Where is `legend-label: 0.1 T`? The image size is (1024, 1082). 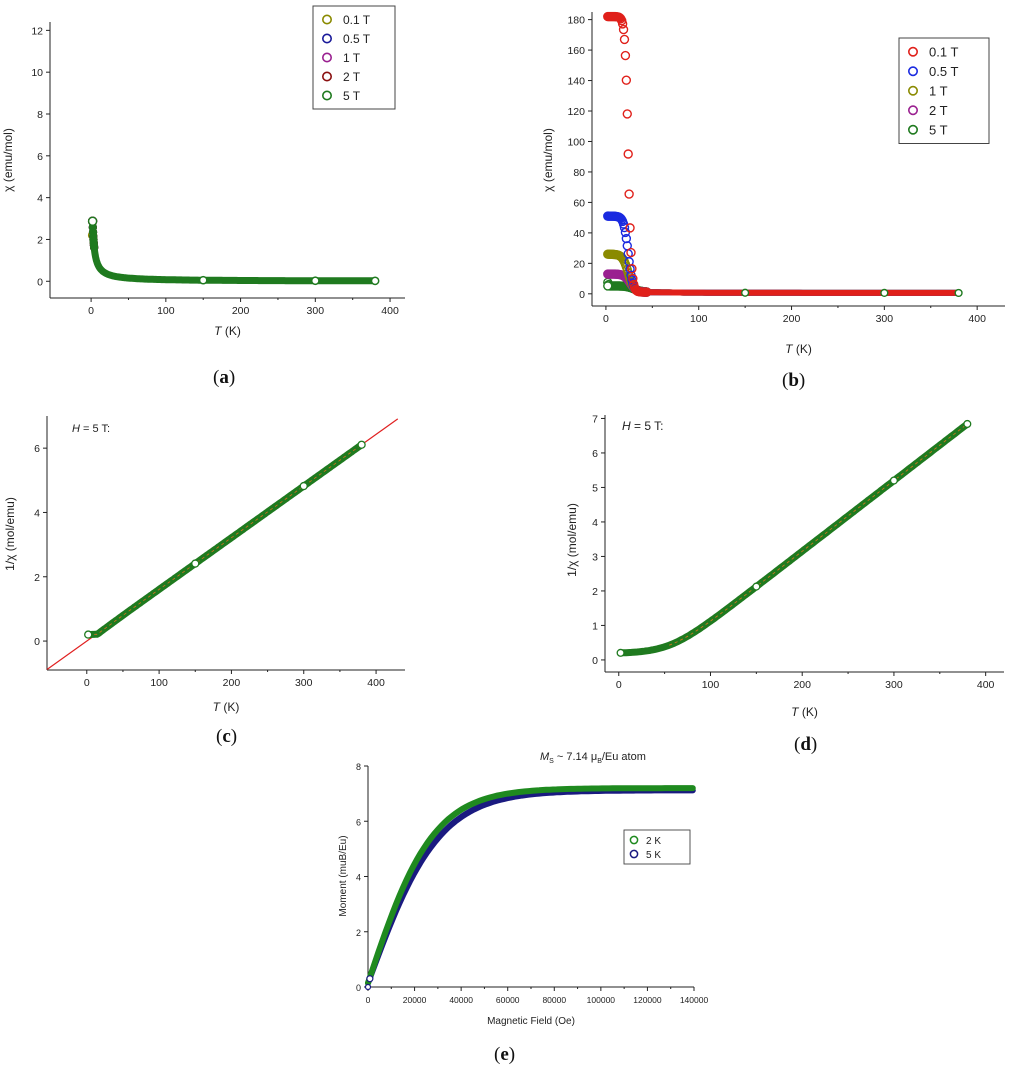 legend-label: 0.1 T is located at coordinates (943, 51).